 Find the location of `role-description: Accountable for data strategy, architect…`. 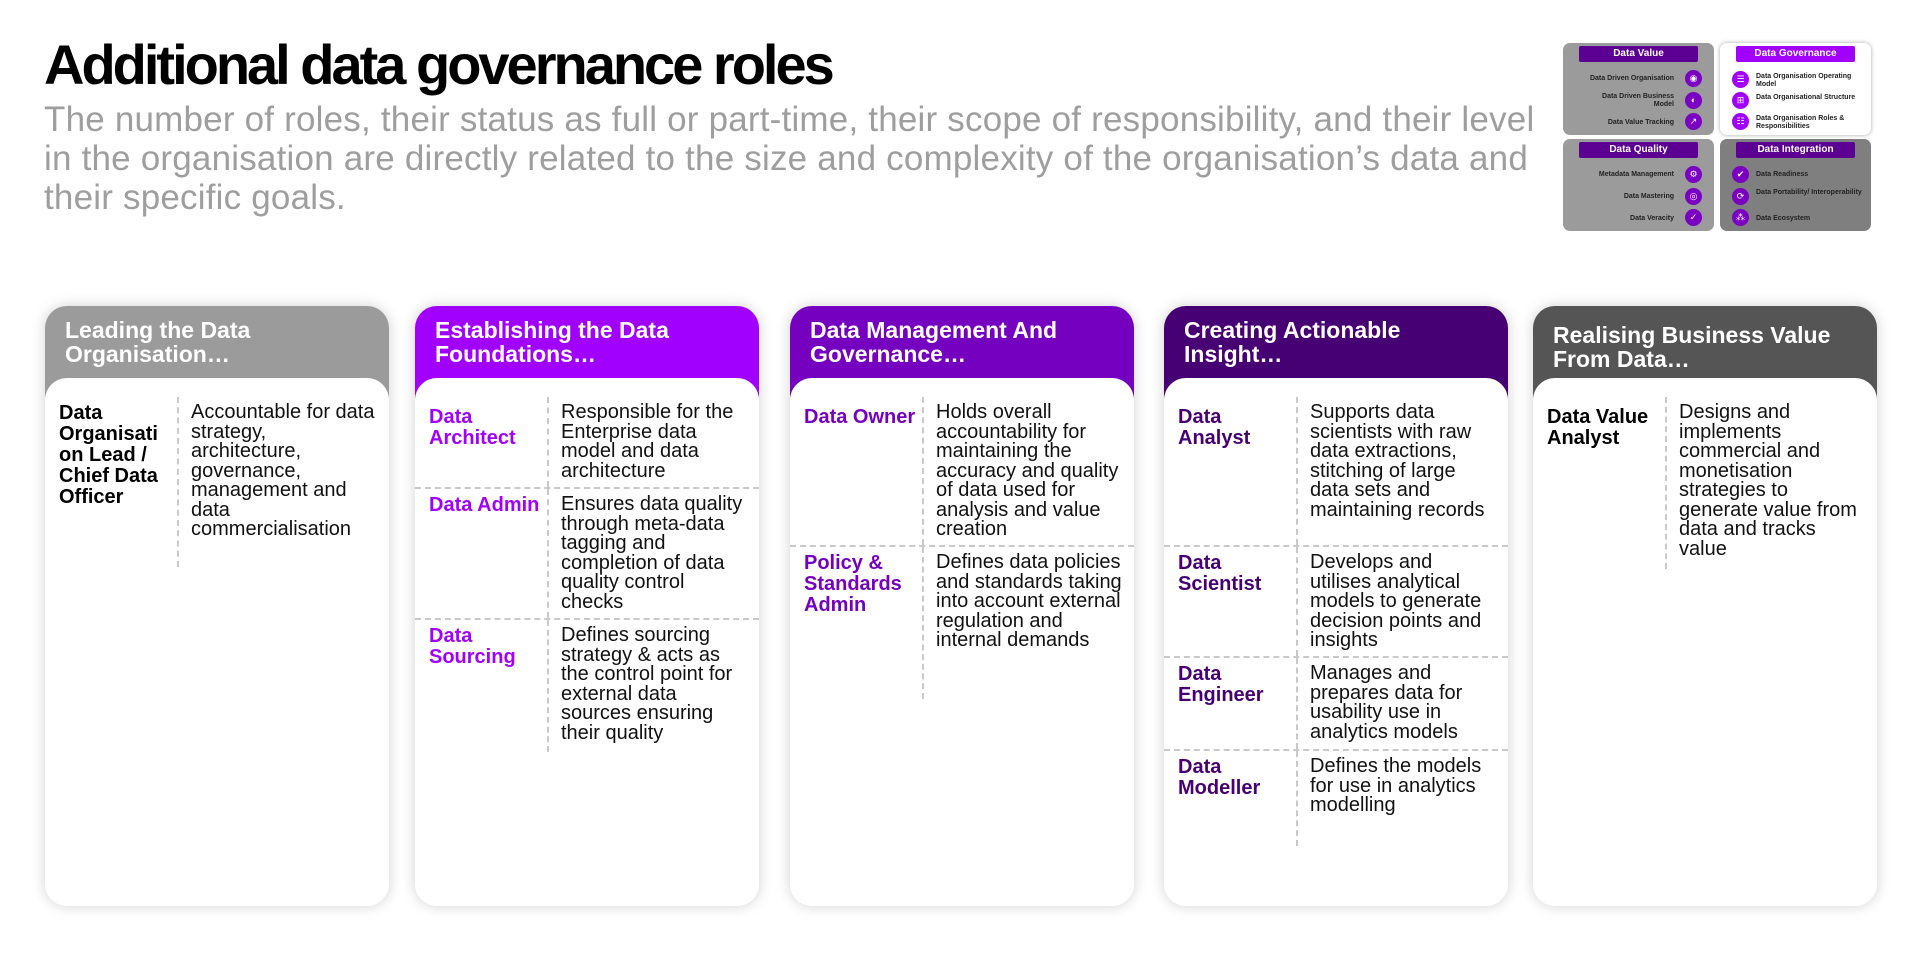

role-description: Accountable for data strategy, architect… is located at coordinates (283, 482).